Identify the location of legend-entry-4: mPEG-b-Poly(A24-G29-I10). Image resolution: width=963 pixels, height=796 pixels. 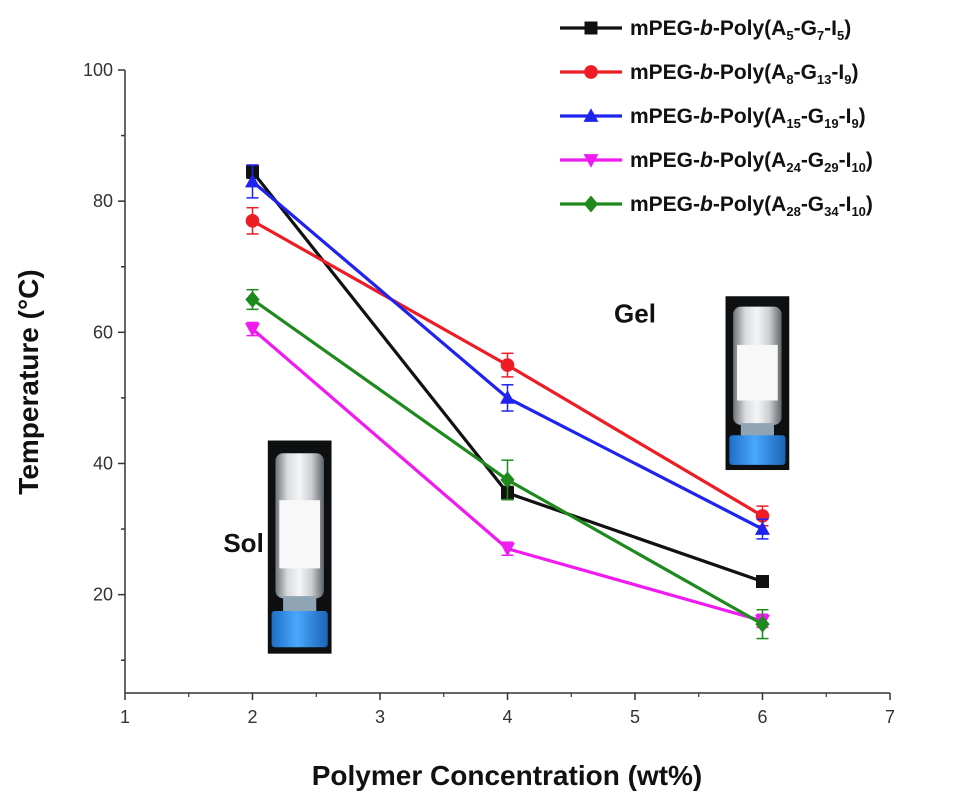
(716, 162).